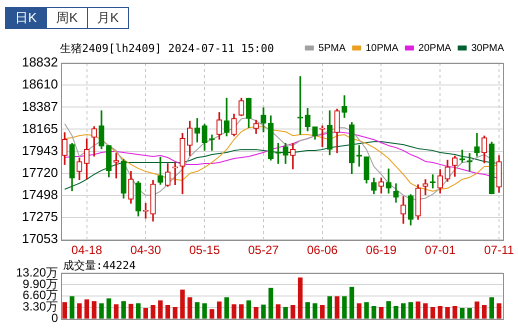 This screenshot has width=518, height=329. Describe the element at coordinates (40, 106) in the screenshot. I see `y-tick-label: 18387` at that location.